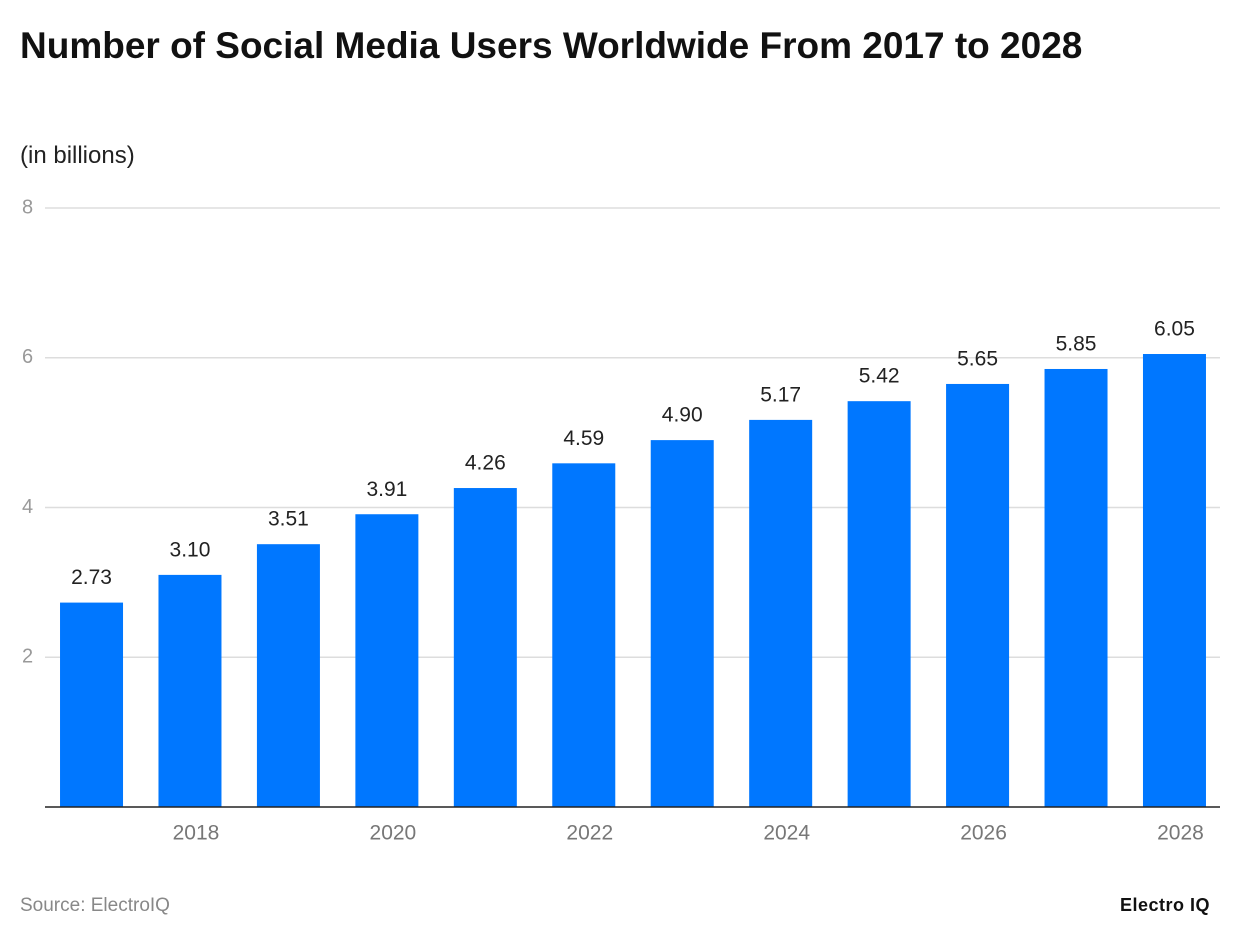  What do you see at coordinates (983, 833) in the screenshot?
I see `x-tick-label: 2026` at bounding box center [983, 833].